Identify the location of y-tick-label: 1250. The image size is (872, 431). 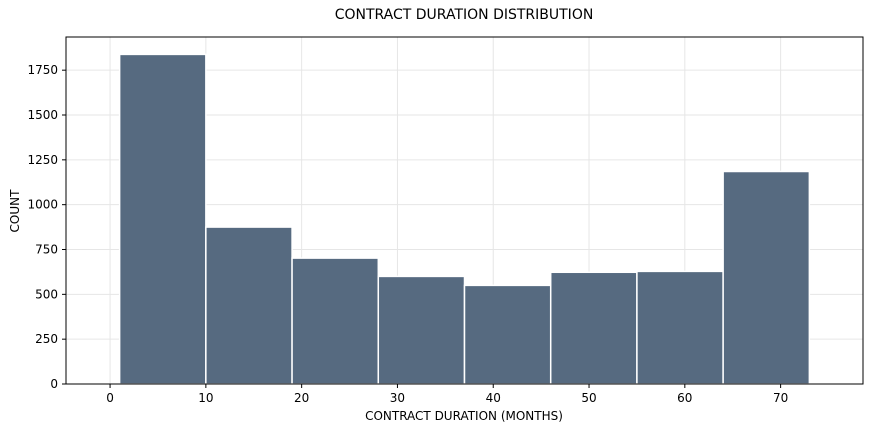
(42, 160).